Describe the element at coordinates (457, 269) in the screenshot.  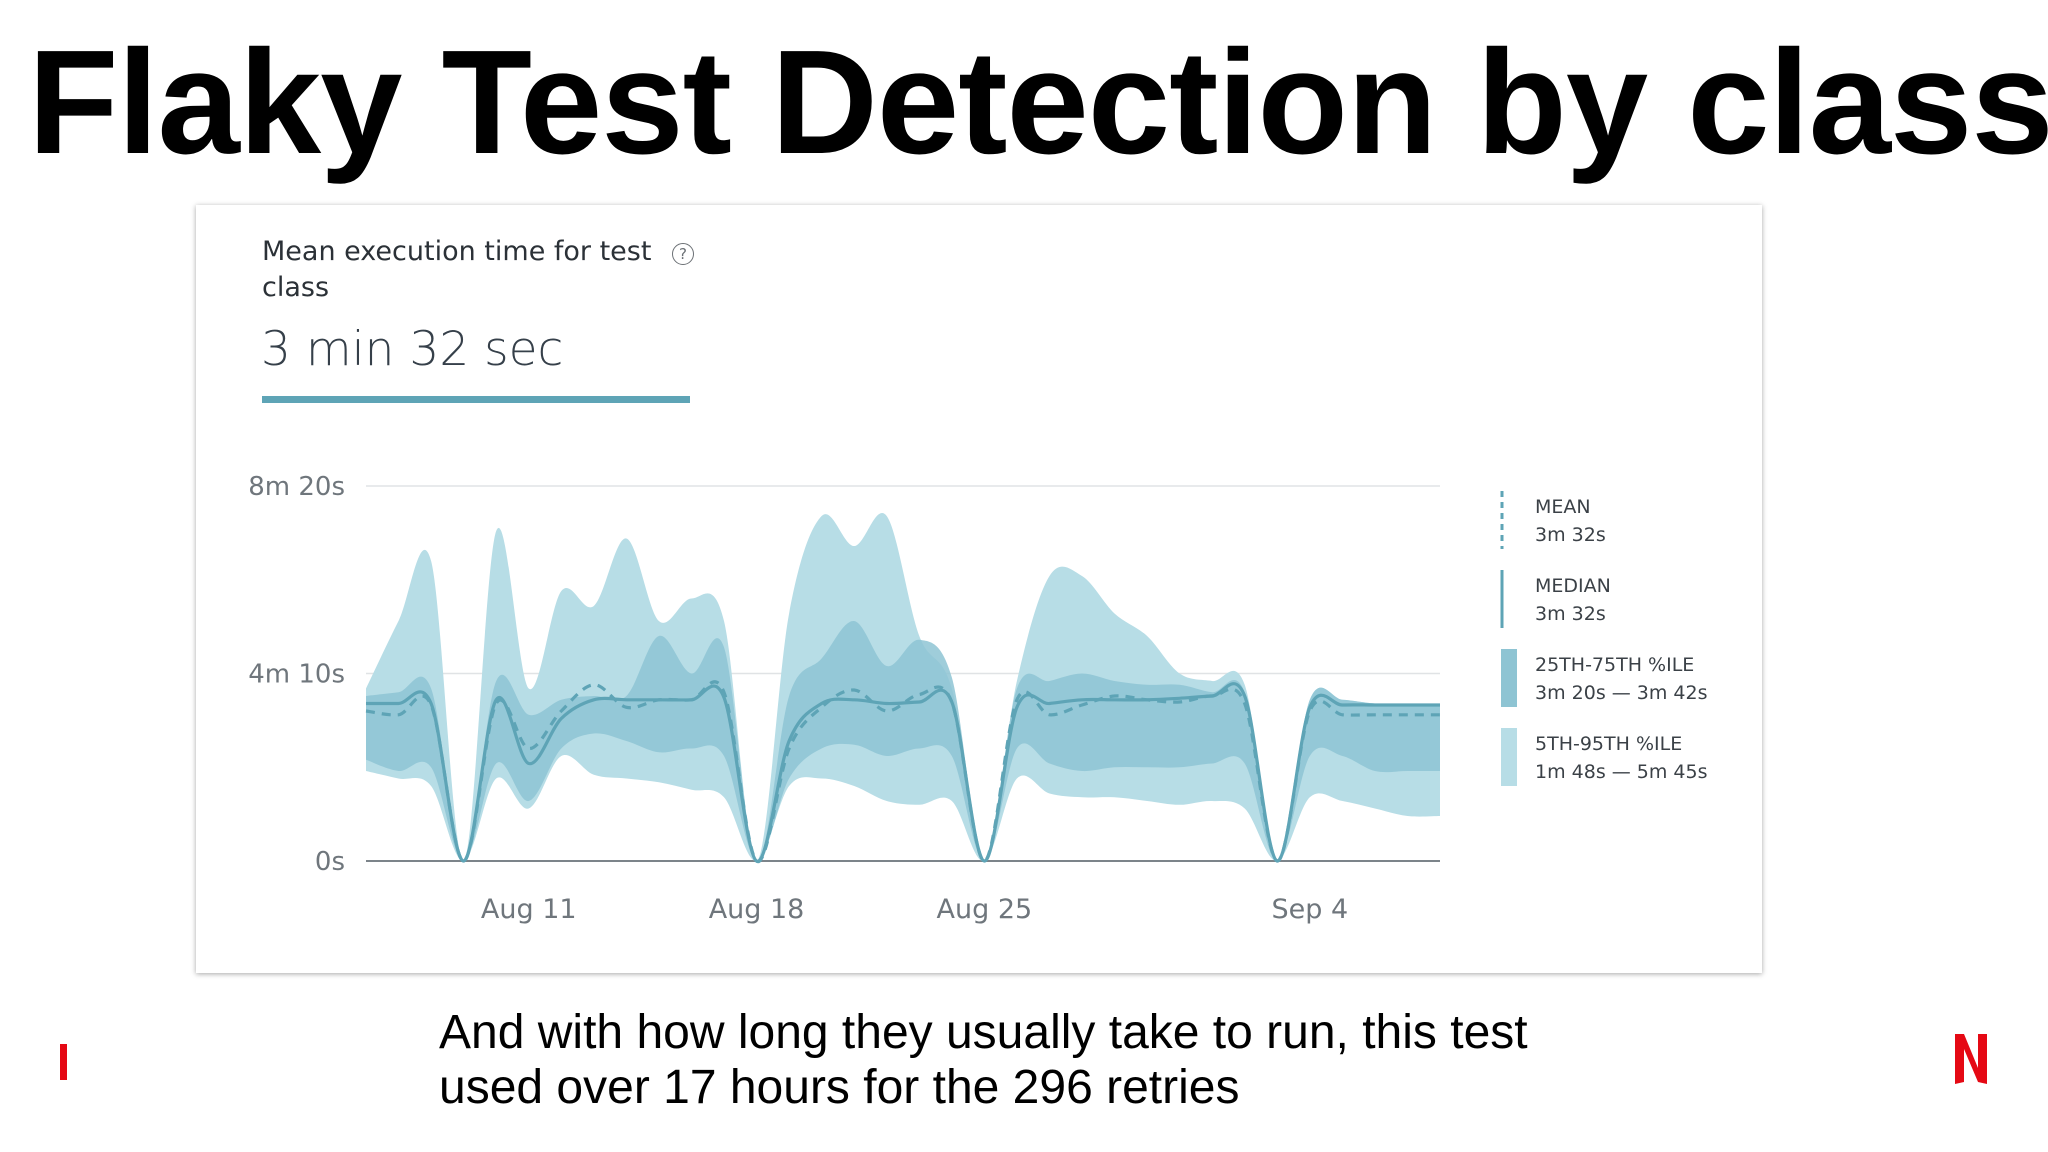
I see `metric-title: Mean execution time for test class` at that location.